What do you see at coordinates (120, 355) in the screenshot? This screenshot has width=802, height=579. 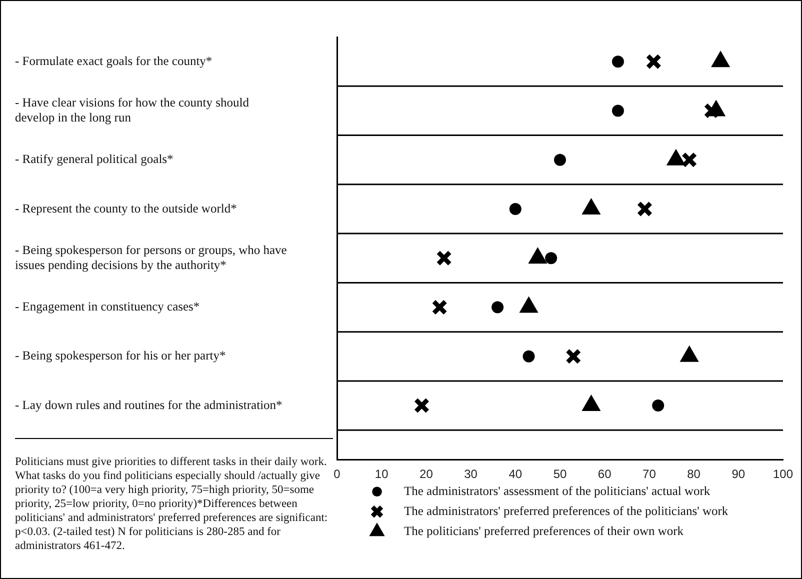 I see `y-tick-label: - Being spokesperson for his or her party*` at bounding box center [120, 355].